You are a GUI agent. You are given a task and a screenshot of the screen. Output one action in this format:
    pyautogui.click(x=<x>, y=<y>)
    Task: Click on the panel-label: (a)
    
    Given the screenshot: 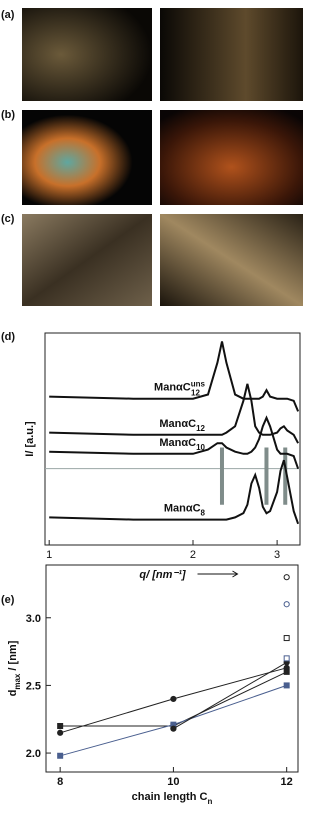 What is the action you would take?
    pyautogui.click(x=8, y=15)
    